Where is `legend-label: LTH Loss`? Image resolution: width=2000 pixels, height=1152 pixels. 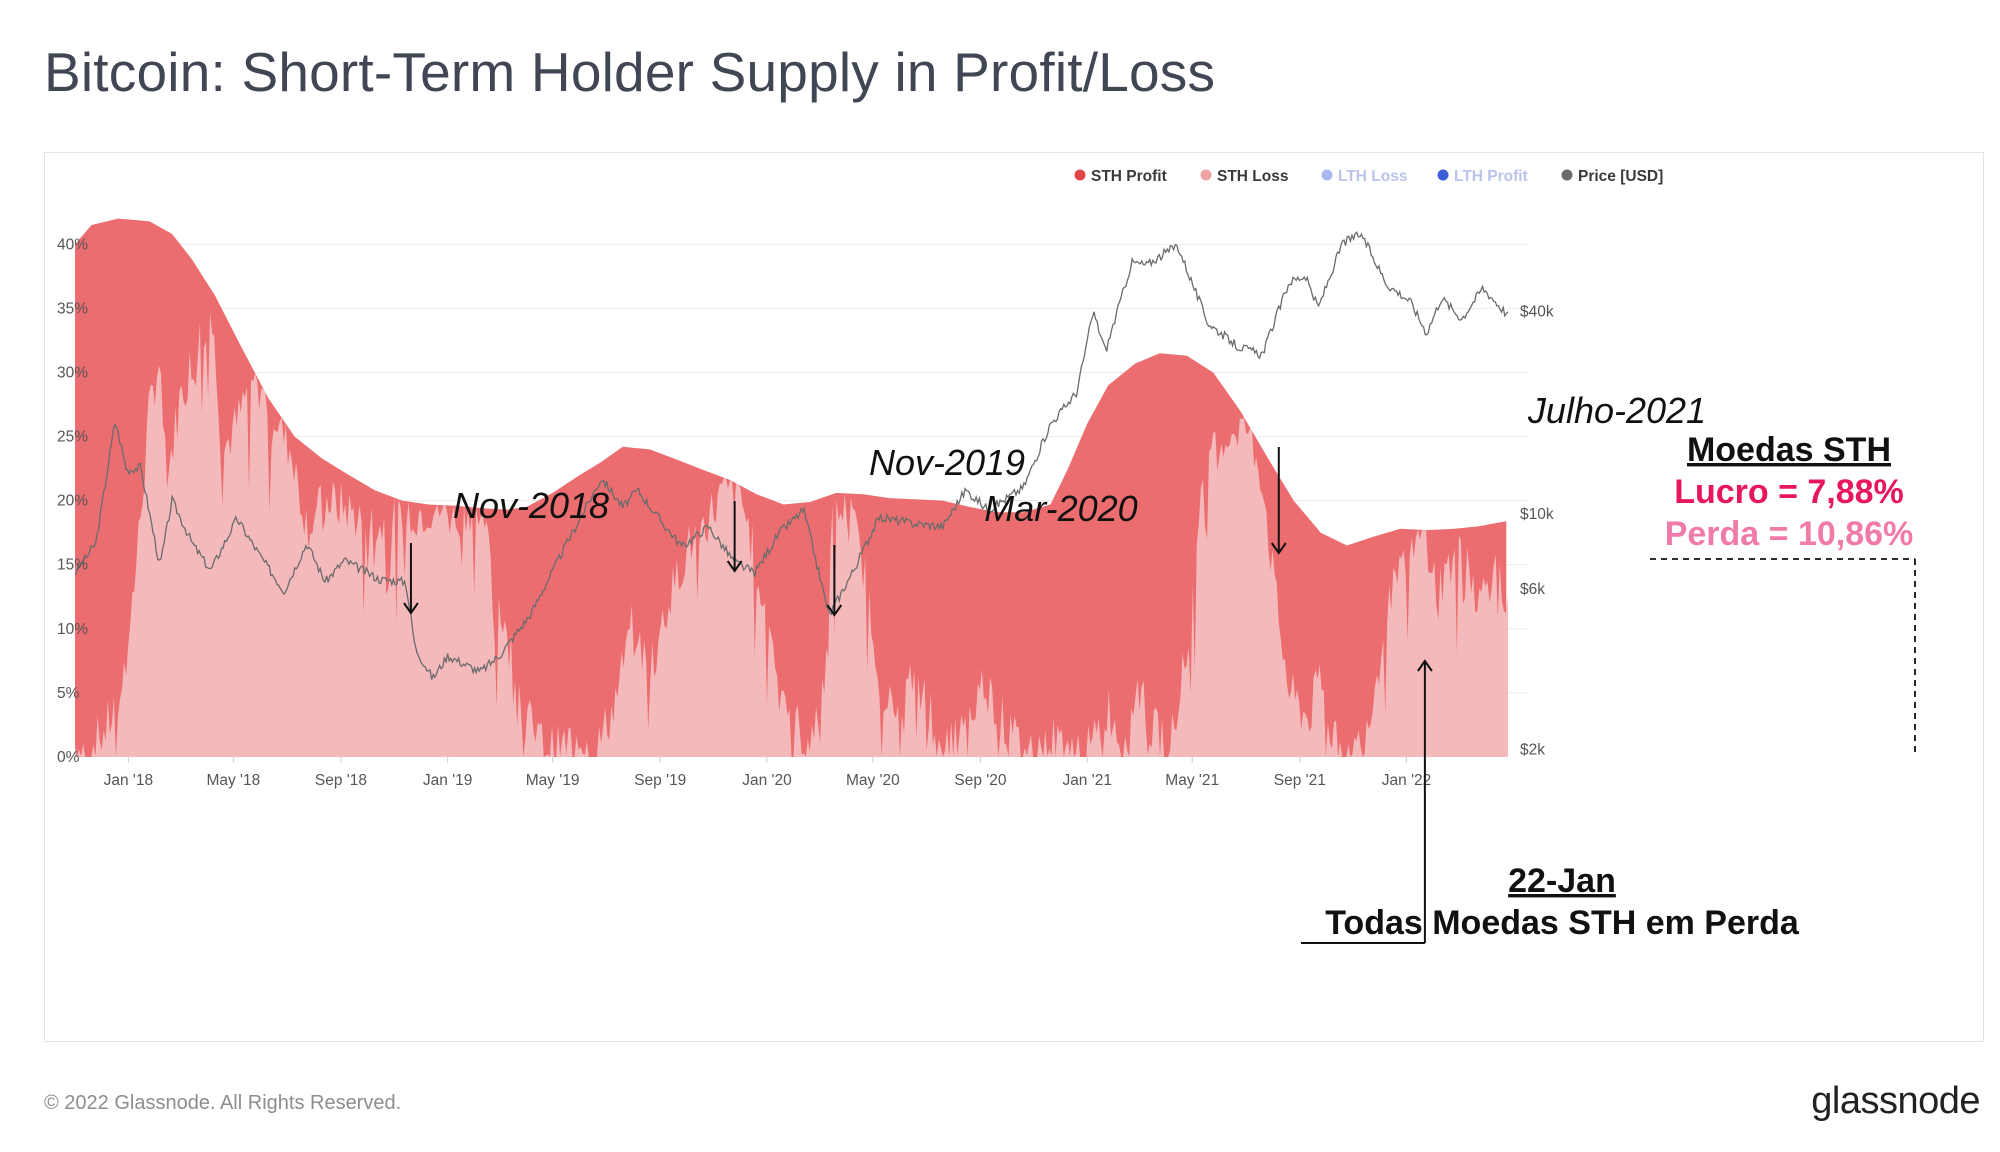
legend-label: LTH Loss is located at coordinates (1372, 176).